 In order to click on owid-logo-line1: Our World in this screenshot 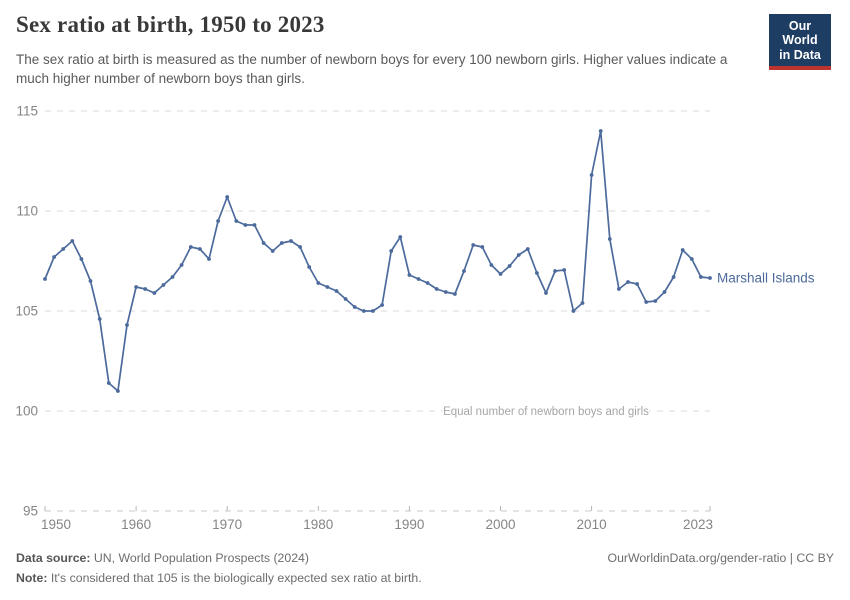, I will do `click(800, 33)`.